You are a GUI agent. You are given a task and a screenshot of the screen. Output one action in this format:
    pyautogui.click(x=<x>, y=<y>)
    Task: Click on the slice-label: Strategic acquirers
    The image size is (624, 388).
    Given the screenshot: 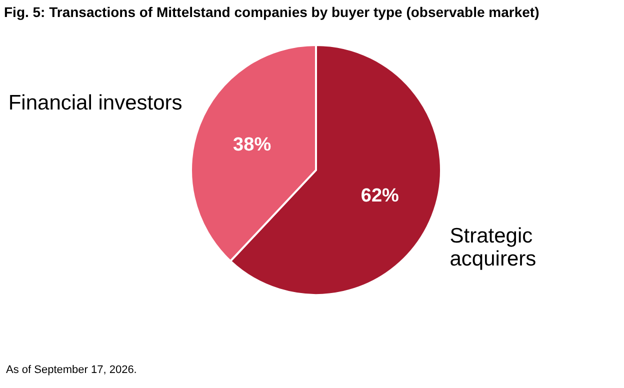 What is the action you would take?
    pyautogui.click(x=493, y=247)
    